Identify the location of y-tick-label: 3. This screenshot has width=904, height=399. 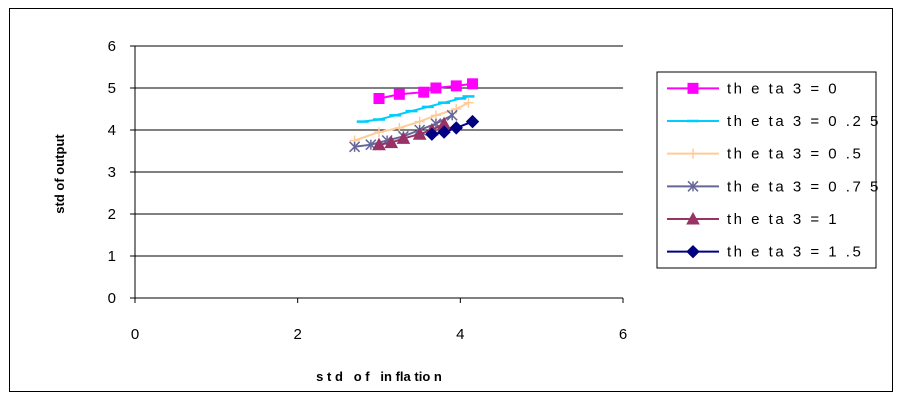
(112, 172).